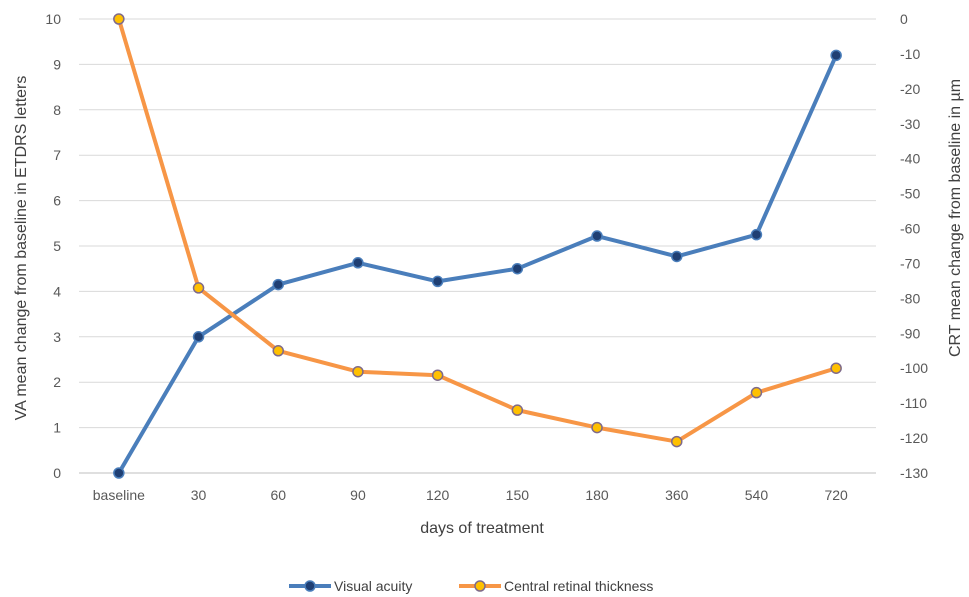 This screenshot has height=597, width=969. What do you see at coordinates (955, 218) in the screenshot?
I see `y-axis-title-right: CRT mean change from baseline in µm` at bounding box center [955, 218].